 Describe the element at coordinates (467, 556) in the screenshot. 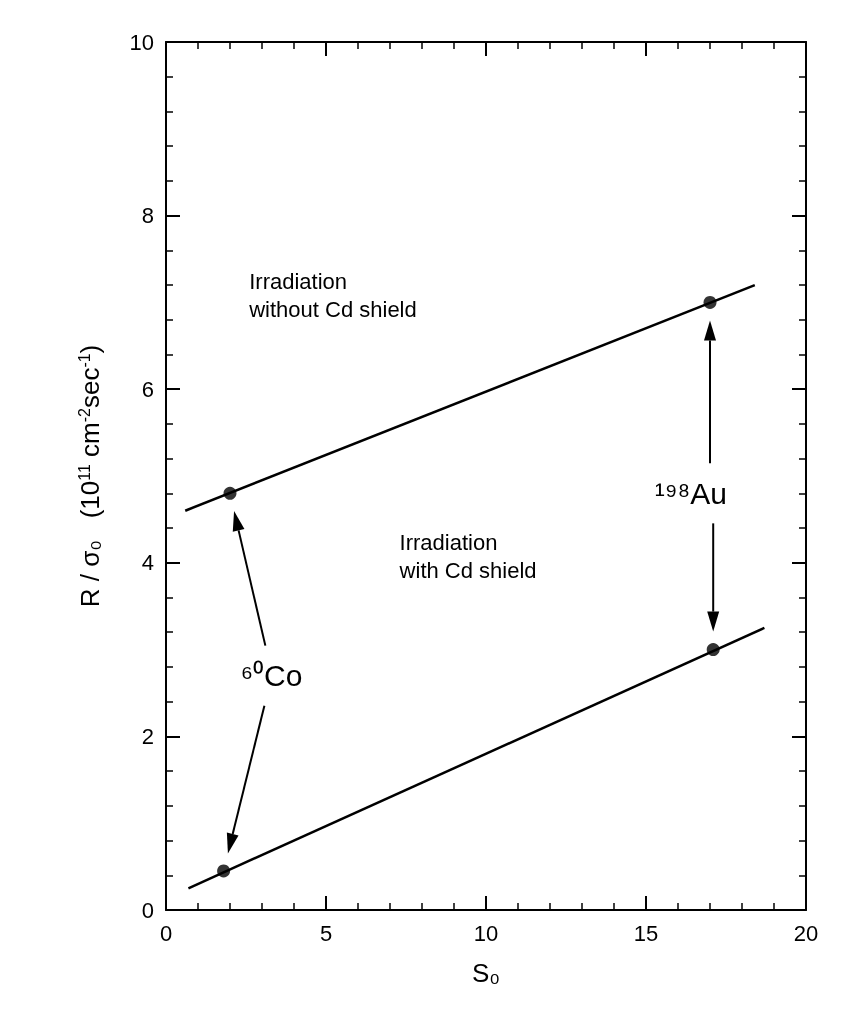

I see `annotation: Irradiation with Cd shield` at that location.